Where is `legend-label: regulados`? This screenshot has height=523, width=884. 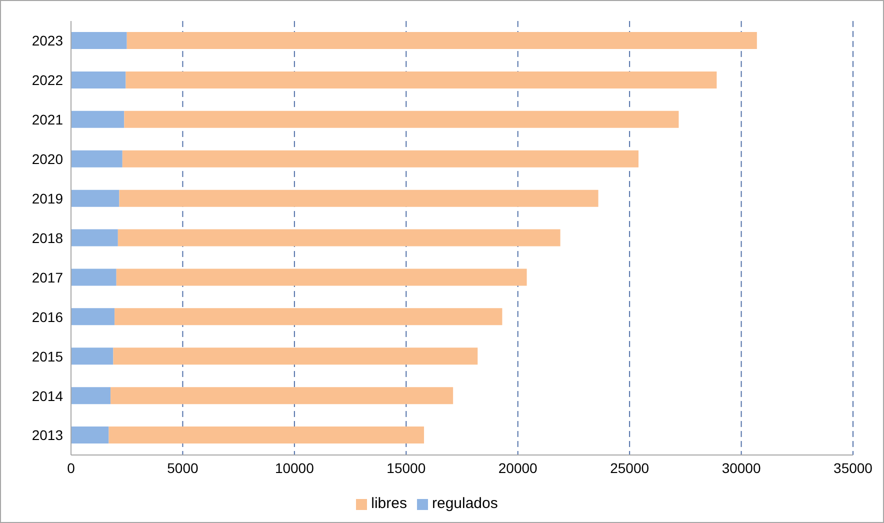
legend-label: regulados is located at coordinates (465, 503).